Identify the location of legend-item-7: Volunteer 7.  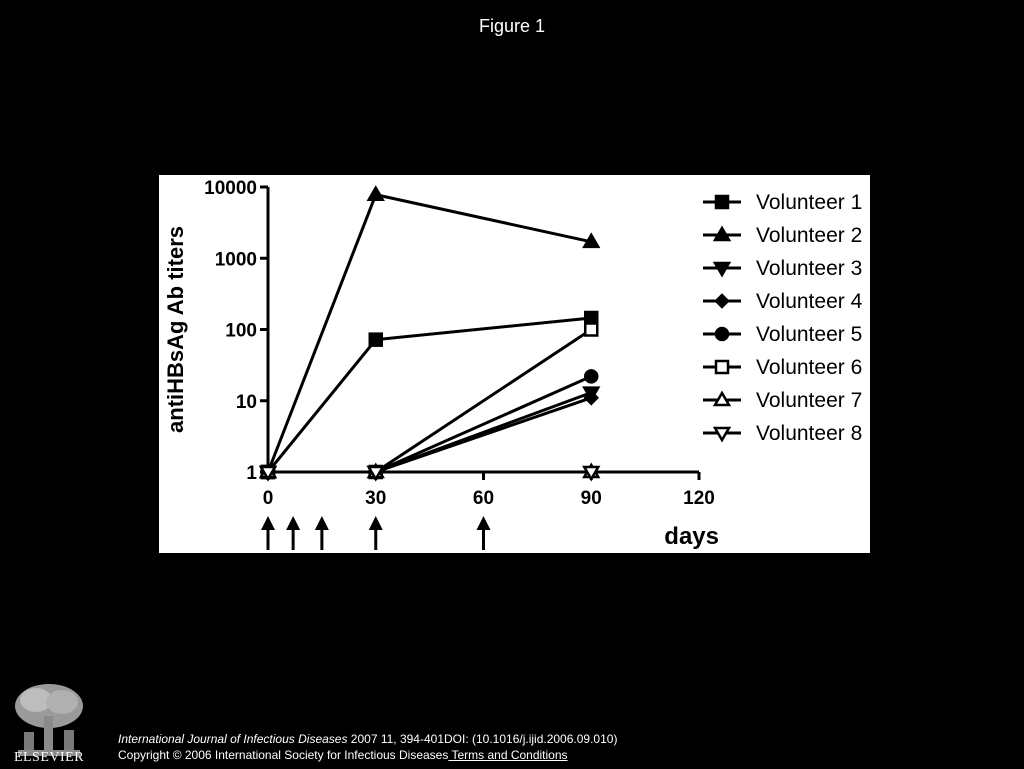
(782, 400).